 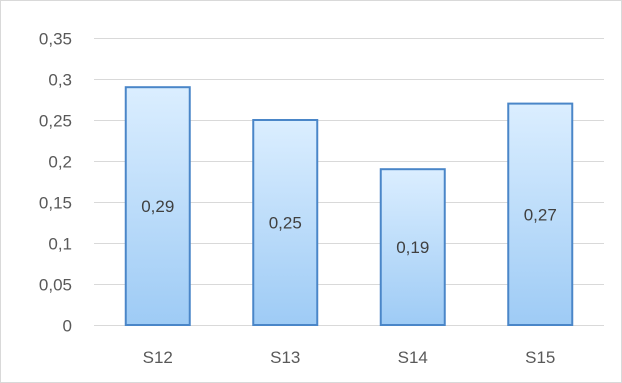 What do you see at coordinates (349, 227) in the screenshot?
I see `data-labels: 0,29 0,25 0,19 0,27` at bounding box center [349, 227].